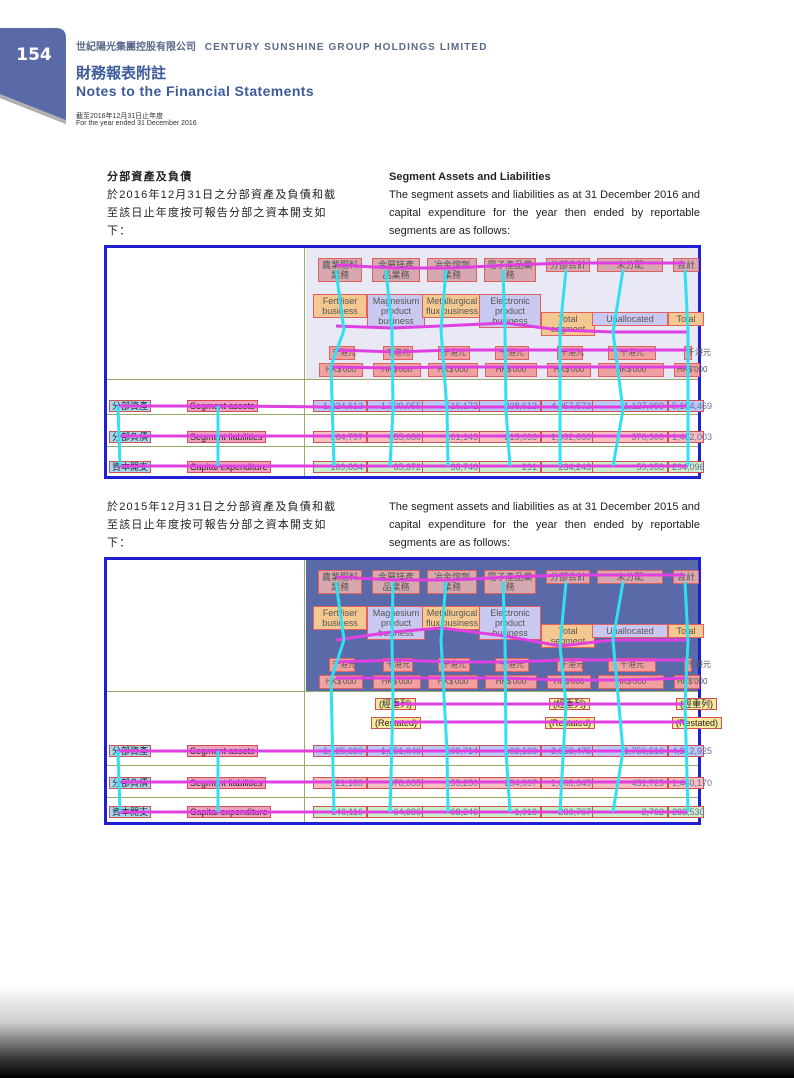 The width and height of the screenshot is (794, 1078). Describe the element at coordinates (510, 812) in the screenshot. I see `table-cell-value: 1,019` at that location.